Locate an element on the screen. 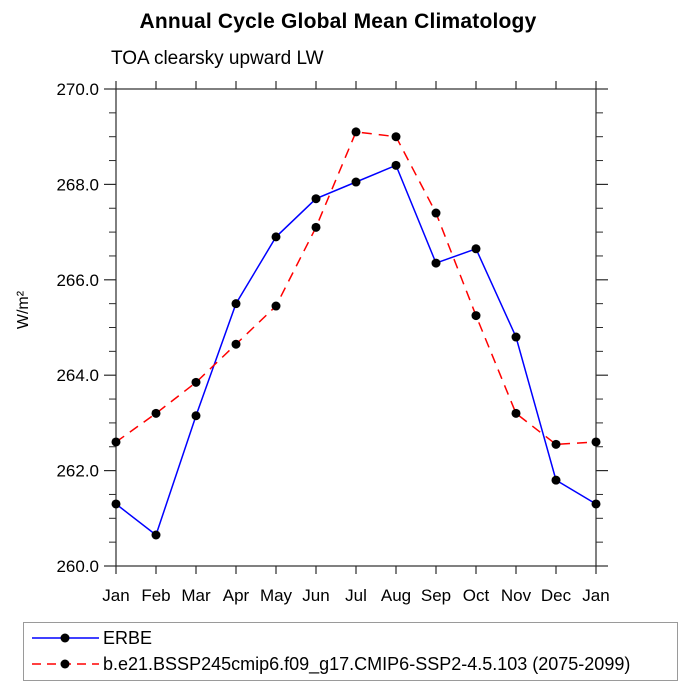 The width and height of the screenshot is (700, 700). chart-title: Annual Cycle Global Mean Climatology is located at coordinates (338, 21).